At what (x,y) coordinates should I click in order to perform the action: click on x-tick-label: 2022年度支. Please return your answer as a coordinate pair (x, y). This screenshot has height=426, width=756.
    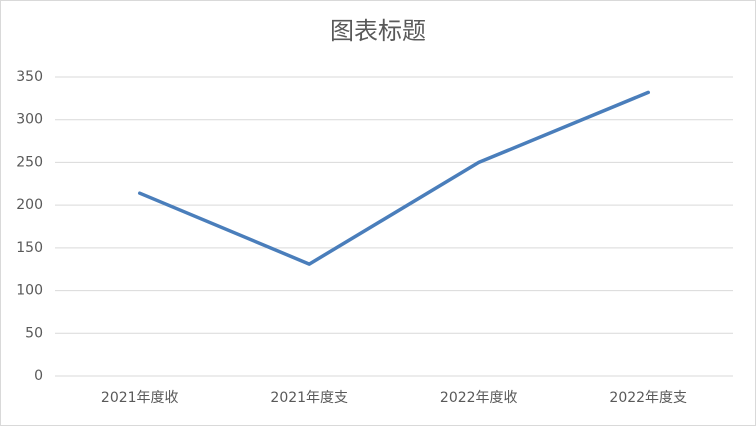
    Looking at the image, I should click on (648, 398).